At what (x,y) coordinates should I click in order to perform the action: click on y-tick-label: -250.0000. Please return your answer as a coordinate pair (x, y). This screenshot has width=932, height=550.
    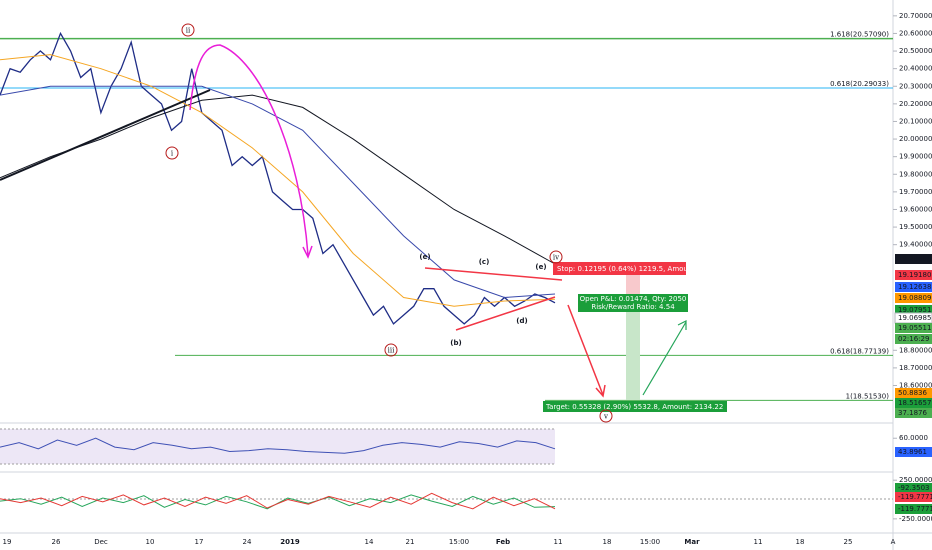
    Looking at the image, I should click on (915, 519).